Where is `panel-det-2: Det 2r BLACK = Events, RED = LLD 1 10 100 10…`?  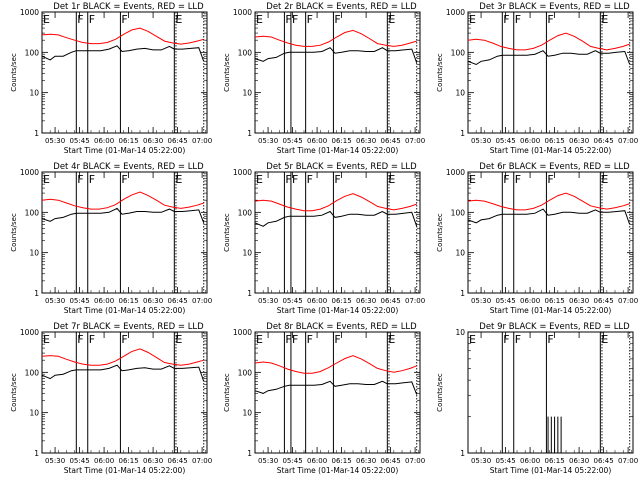 panel-det-2: Det 2r BLACK = Events, RED = LLD 1 10 100 10… is located at coordinates (324, 78).